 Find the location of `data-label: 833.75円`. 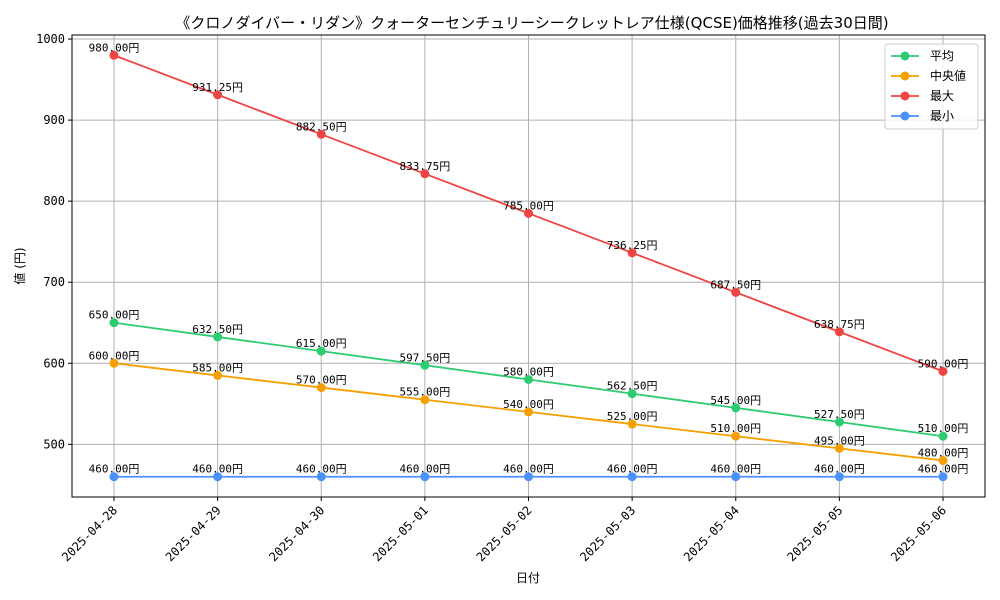

data-label: 833.75円 is located at coordinates (425, 166).